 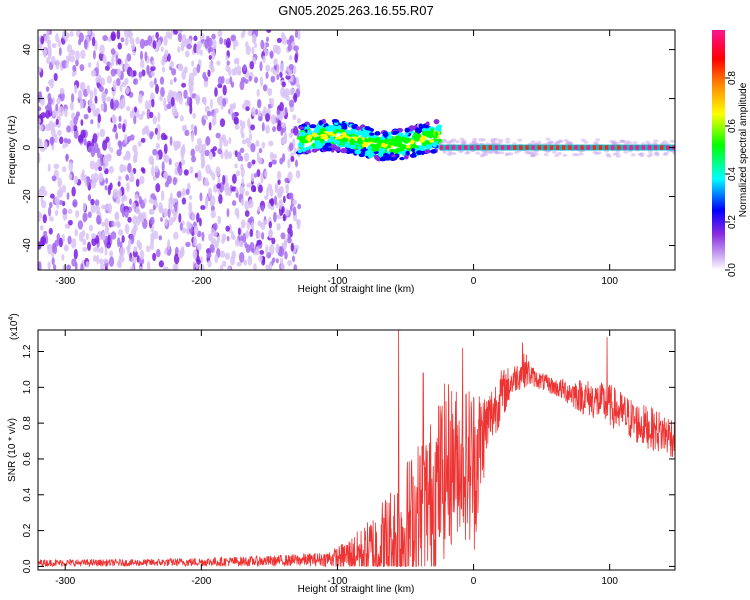 I want to click on snr-multiplier-close: ), so click(x=14, y=314).